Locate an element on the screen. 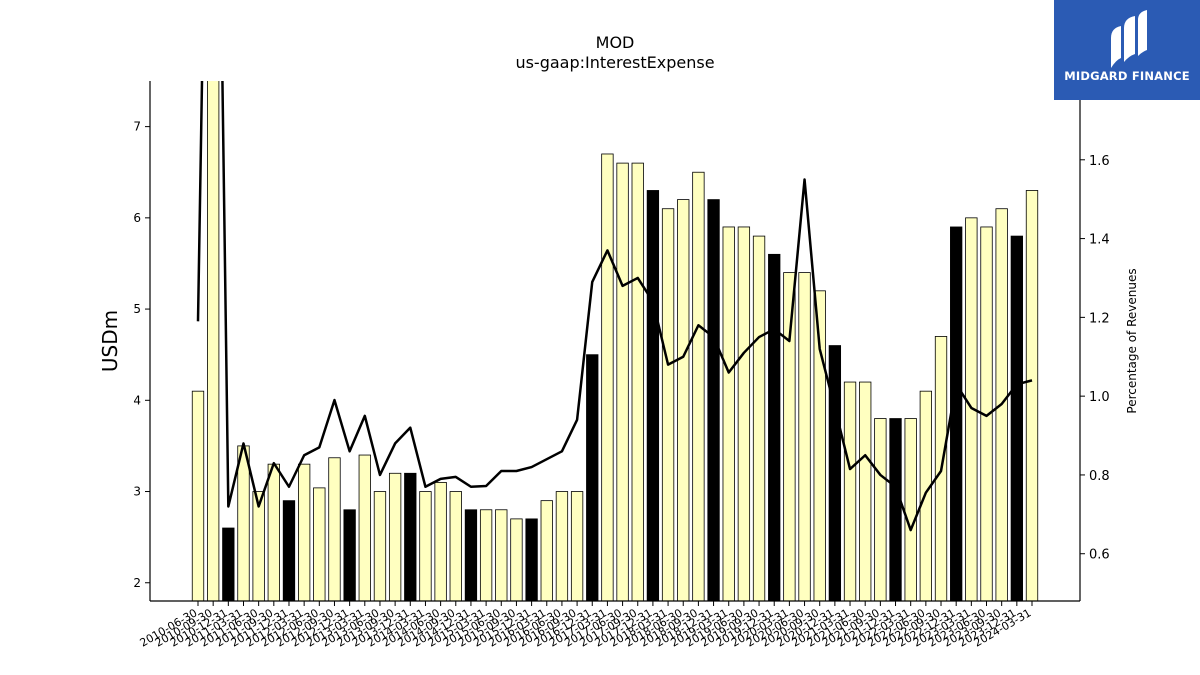  y2-tick-label: 1.2 is located at coordinates (1099, 318).